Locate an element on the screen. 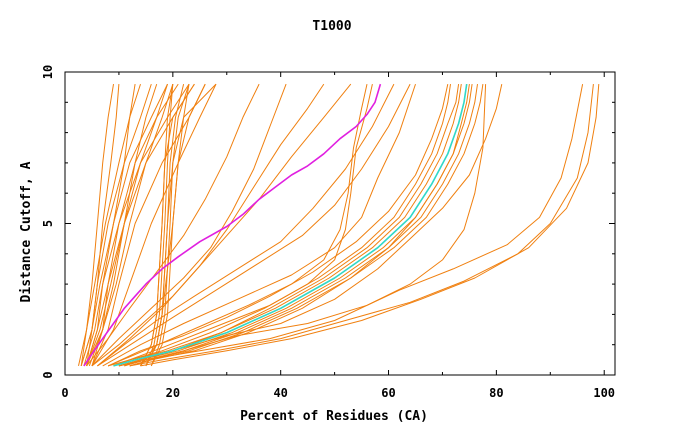  y-axis-label: Distance Cutoff, A is located at coordinates (26, 231).